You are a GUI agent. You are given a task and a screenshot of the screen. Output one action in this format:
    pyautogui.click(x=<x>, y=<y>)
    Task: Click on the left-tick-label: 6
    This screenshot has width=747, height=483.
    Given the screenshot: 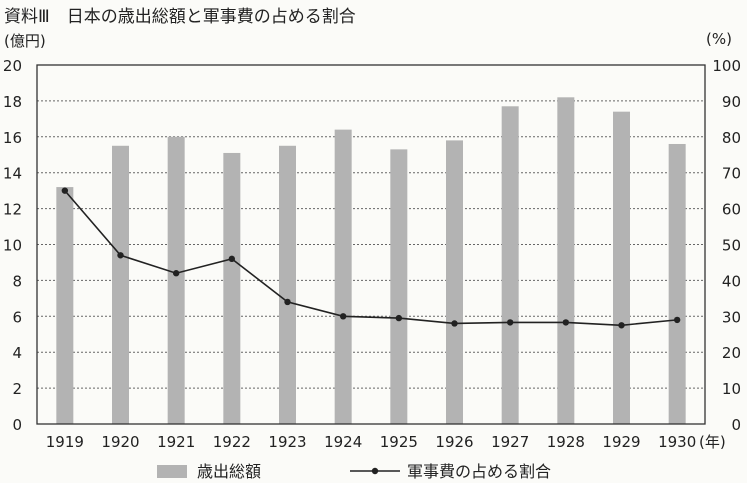 What is the action you would take?
    pyautogui.click(x=17, y=317)
    